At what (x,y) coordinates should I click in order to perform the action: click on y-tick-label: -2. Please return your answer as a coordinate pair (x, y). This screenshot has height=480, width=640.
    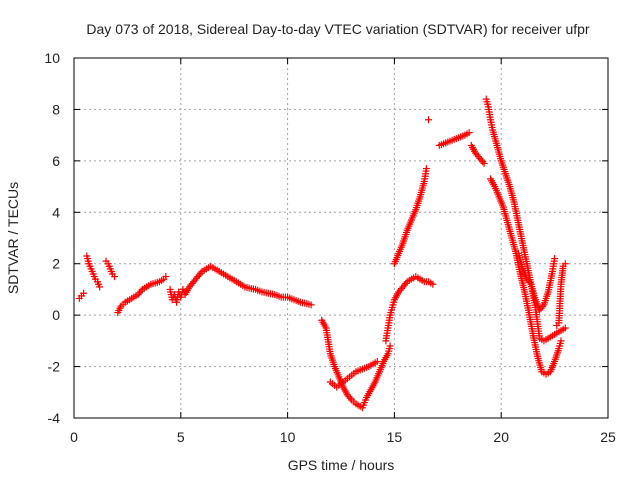
    Looking at the image, I should click on (54, 367).